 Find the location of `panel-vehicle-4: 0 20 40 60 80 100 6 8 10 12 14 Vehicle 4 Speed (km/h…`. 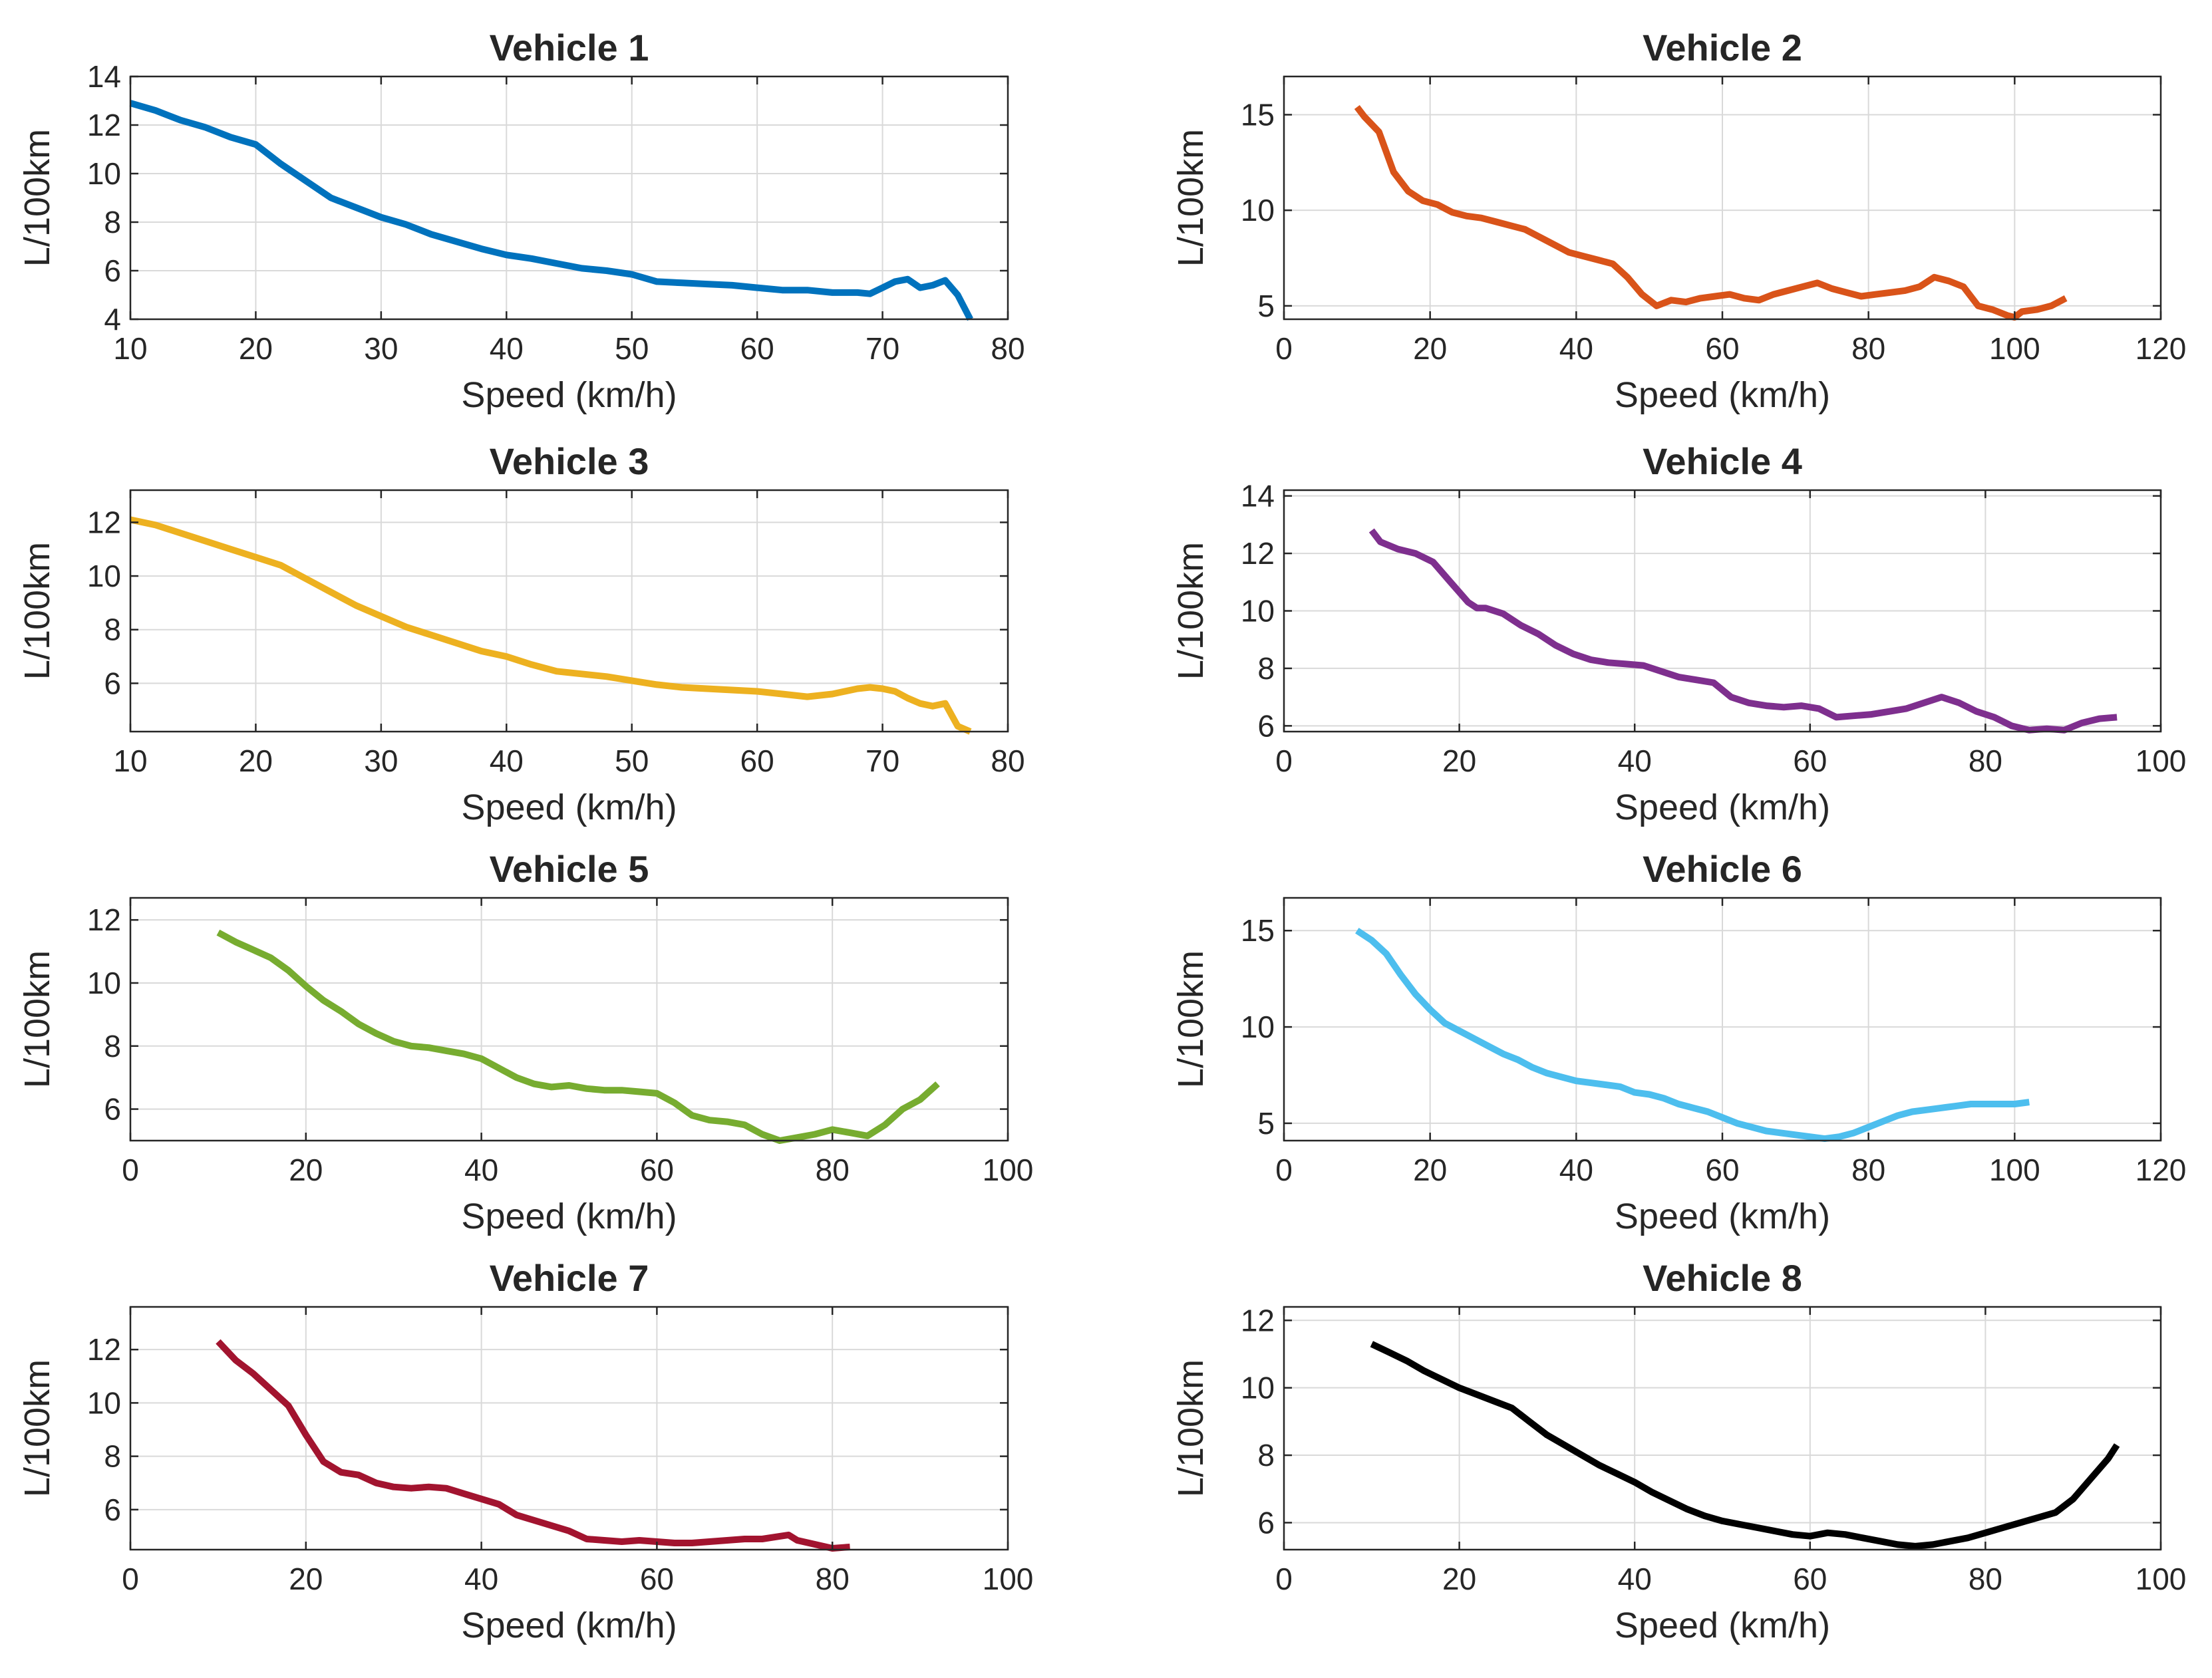

panel-vehicle-4: 0 20 40 60 80 100 6 8 10 12 14 Vehicle 4 Speed (km/h… is located at coordinates (1679, 633).